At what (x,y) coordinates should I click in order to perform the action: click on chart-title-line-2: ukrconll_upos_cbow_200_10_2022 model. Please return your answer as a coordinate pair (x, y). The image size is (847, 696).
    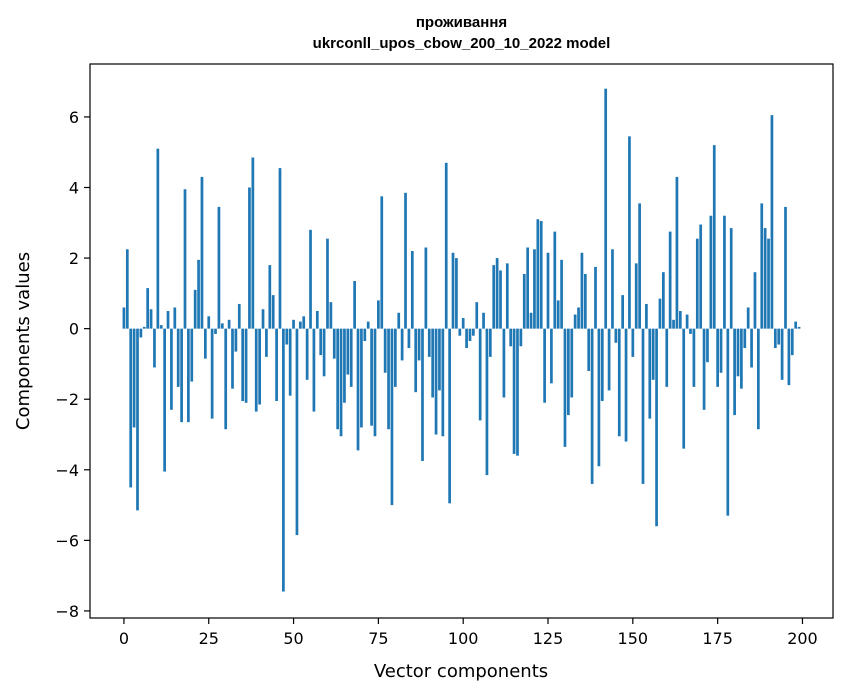
    Looking at the image, I should click on (461, 43).